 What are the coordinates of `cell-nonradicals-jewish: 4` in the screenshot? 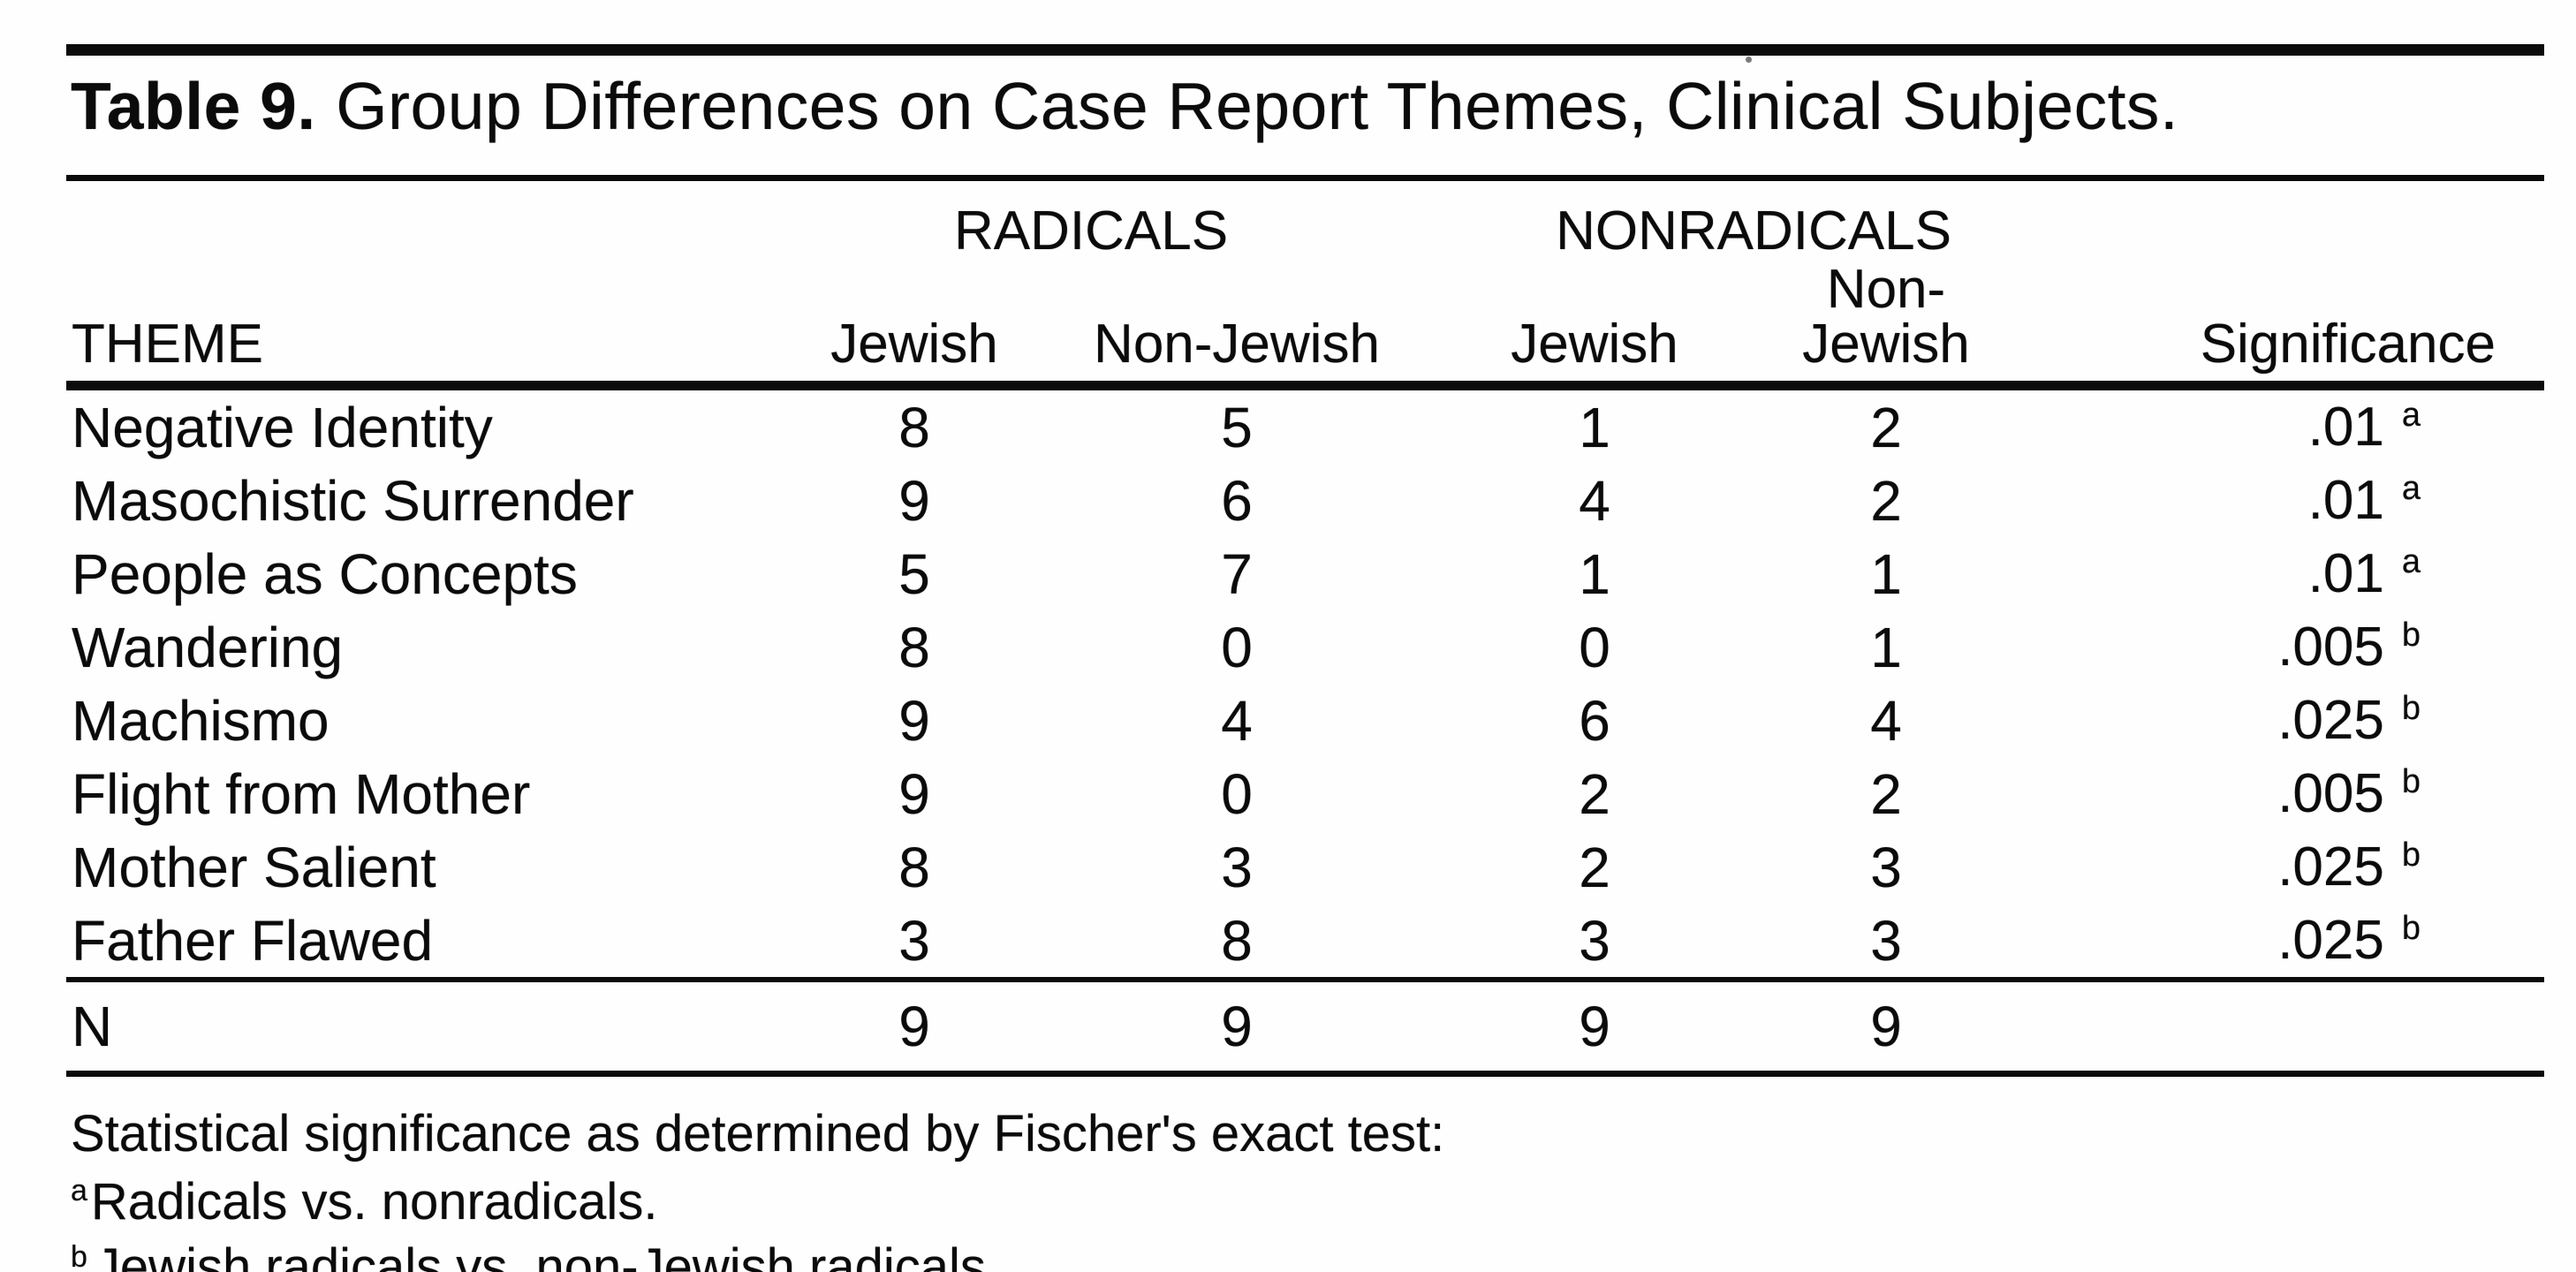 It's located at (1595, 500).